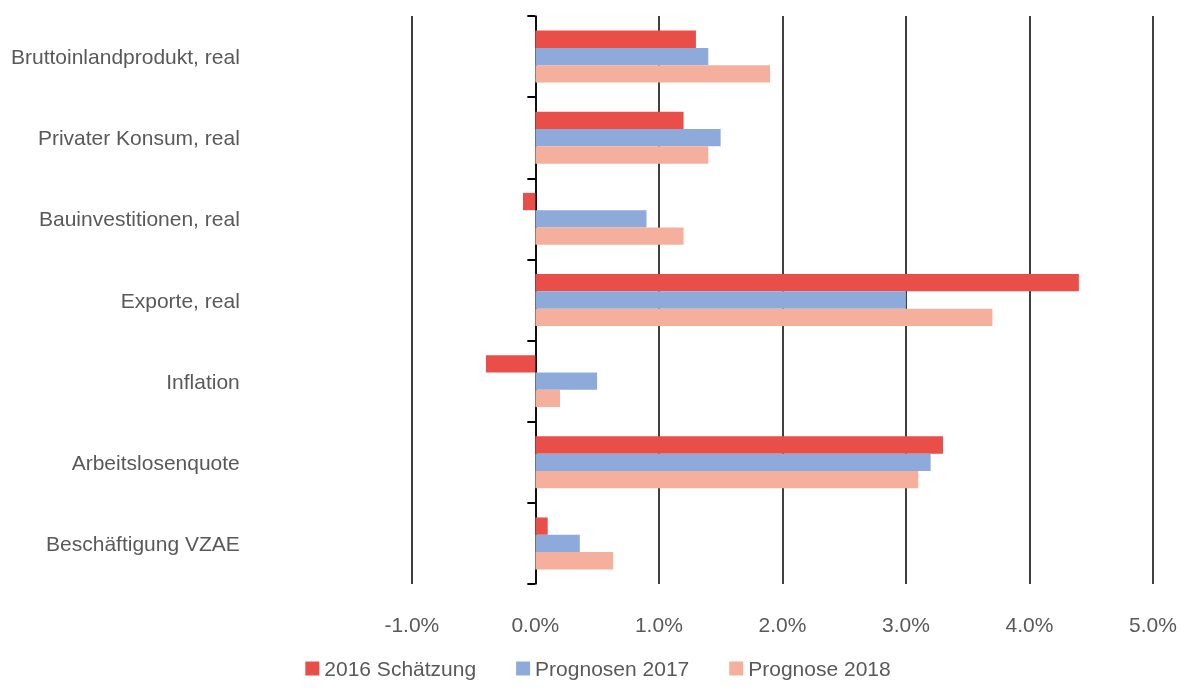 The height and width of the screenshot is (692, 1197). What do you see at coordinates (125, 57) in the screenshot?
I see `y-tick-label: Bruttoinlandprodukt, real` at bounding box center [125, 57].